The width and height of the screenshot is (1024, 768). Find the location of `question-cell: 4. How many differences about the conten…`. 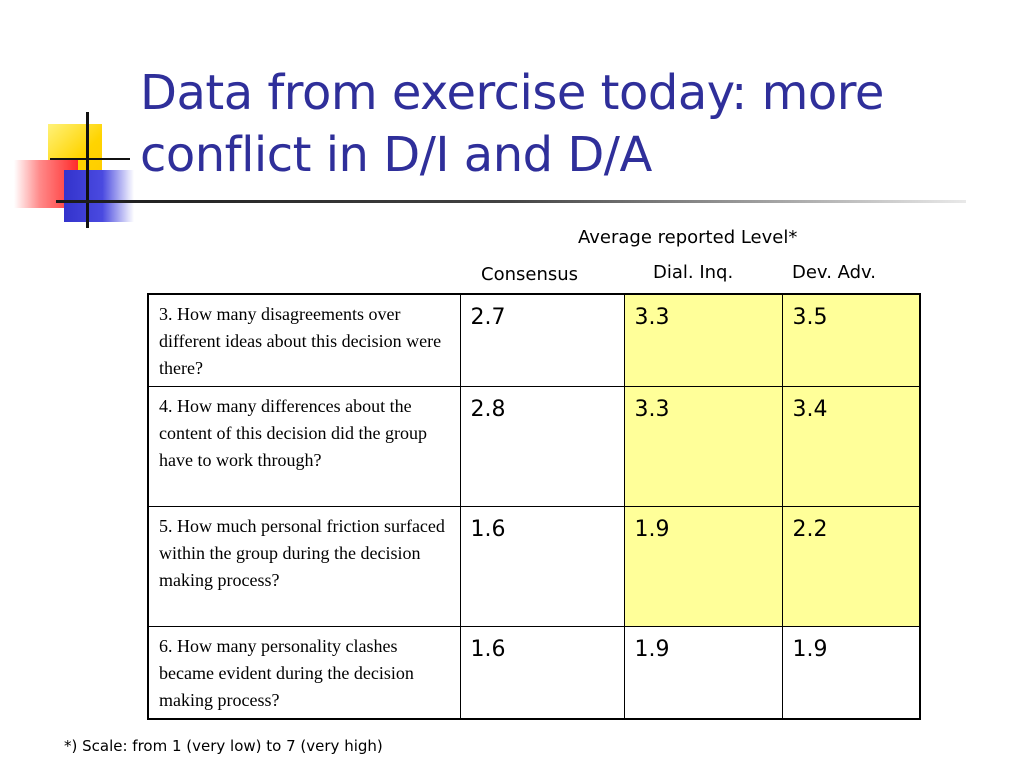

question-cell: 4. How many differences about the conten… is located at coordinates (304, 446).